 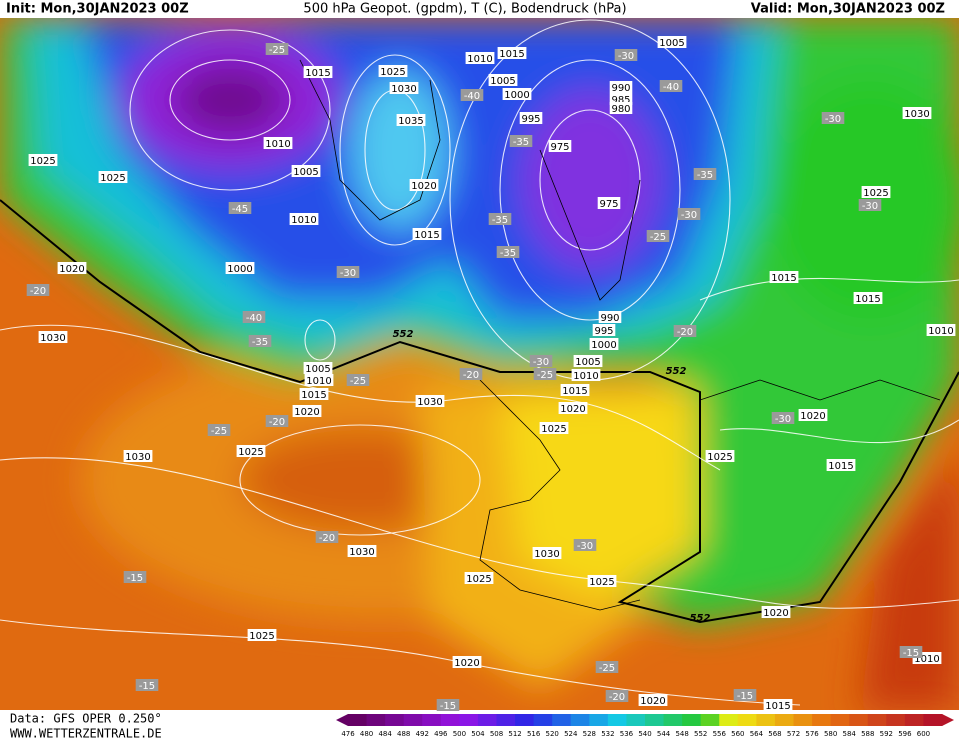 What do you see at coordinates (700, 734) in the screenshot?
I see `colorbar-label: 552` at bounding box center [700, 734].